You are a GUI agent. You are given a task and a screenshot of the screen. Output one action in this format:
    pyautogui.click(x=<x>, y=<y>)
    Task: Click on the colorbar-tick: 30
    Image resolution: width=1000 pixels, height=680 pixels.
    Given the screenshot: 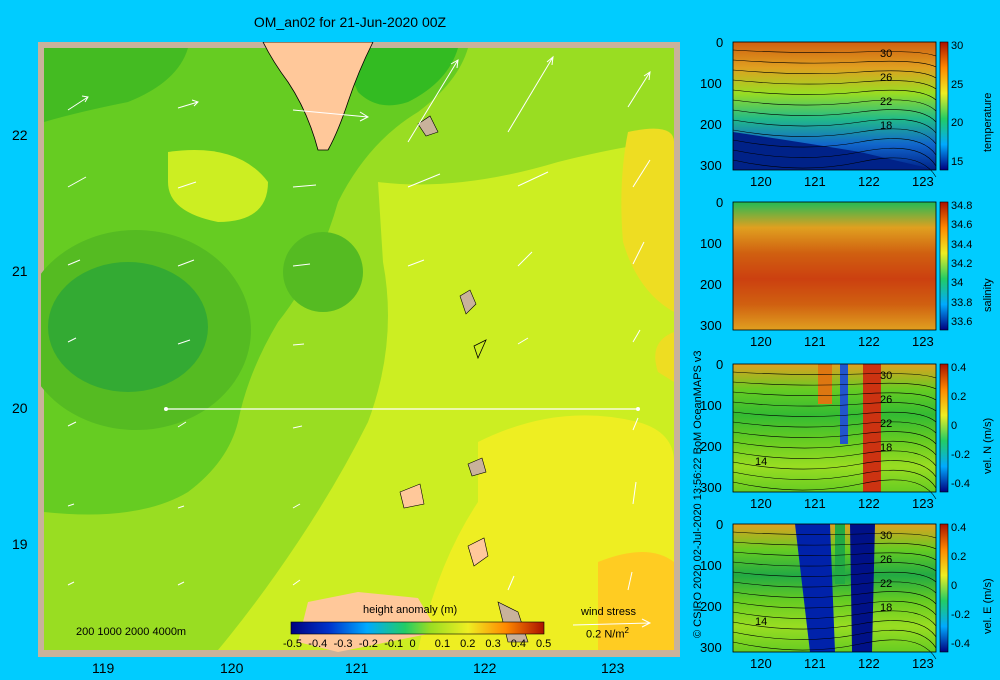 What is the action you would take?
    pyautogui.click(x=957, y=46)
    